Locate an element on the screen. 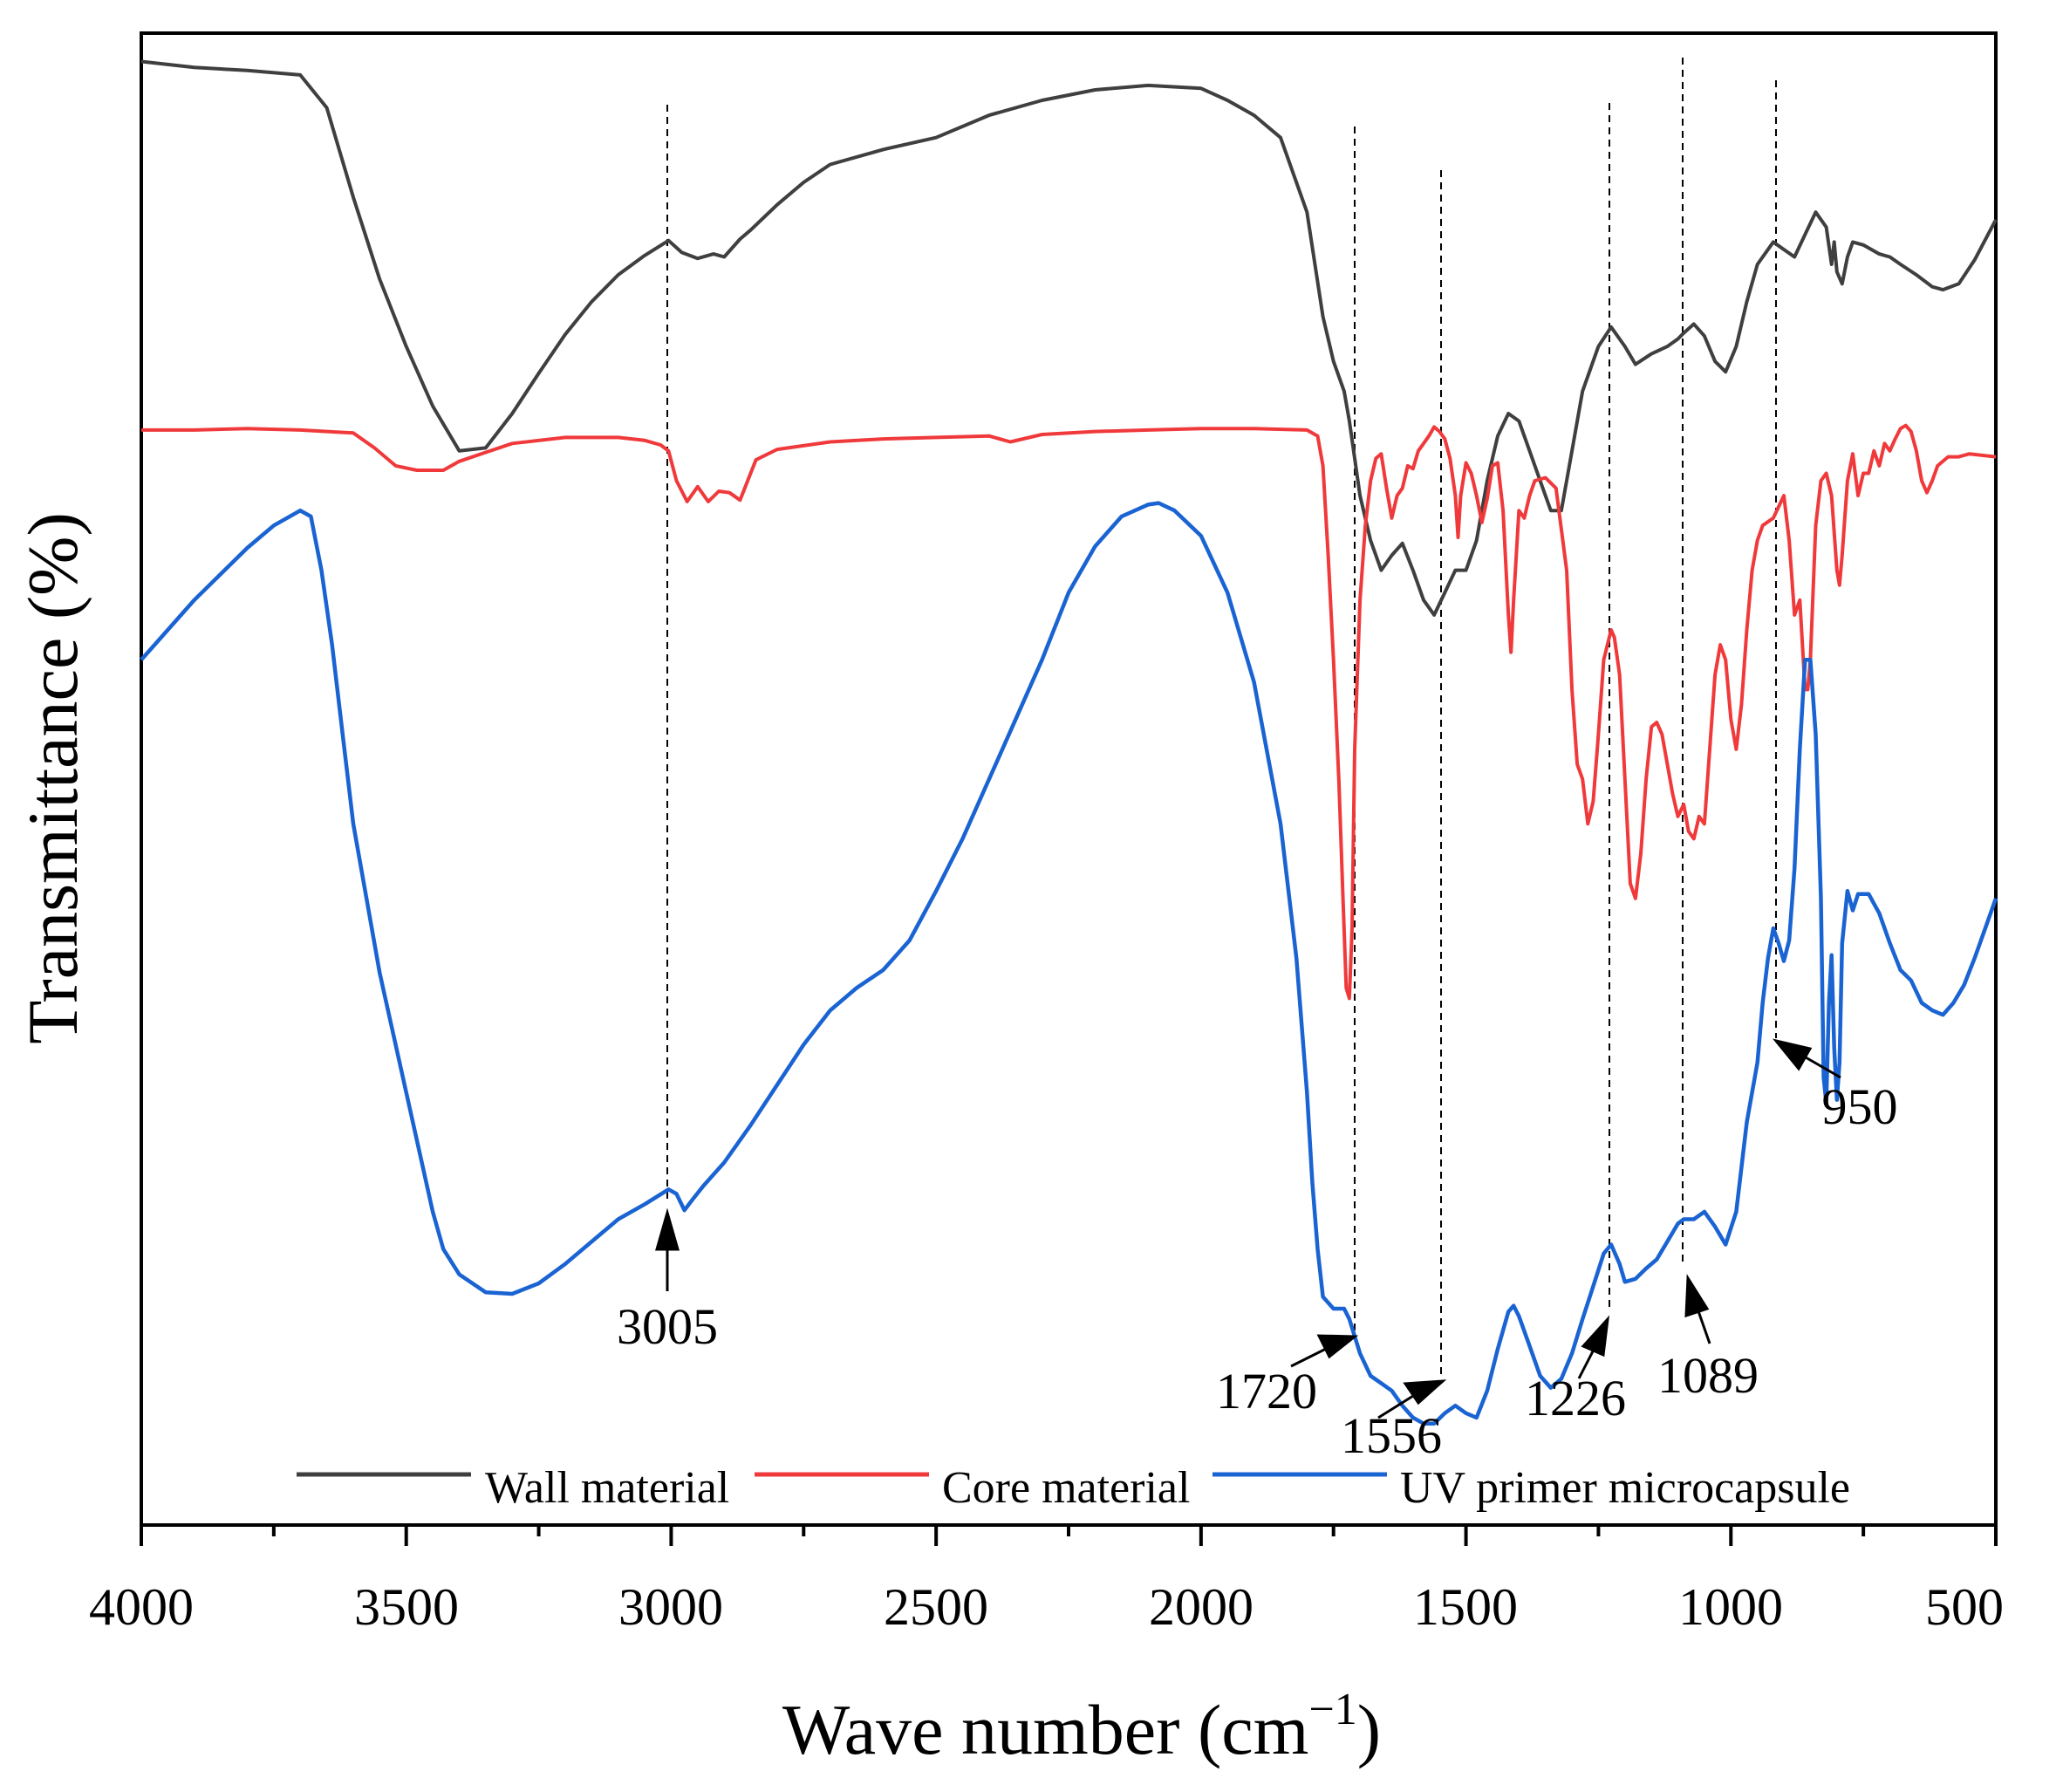 The width and height of the screenshot is (2063, 1792). x-tick-label-500: 500 is located at coordinates (1964, 1607).